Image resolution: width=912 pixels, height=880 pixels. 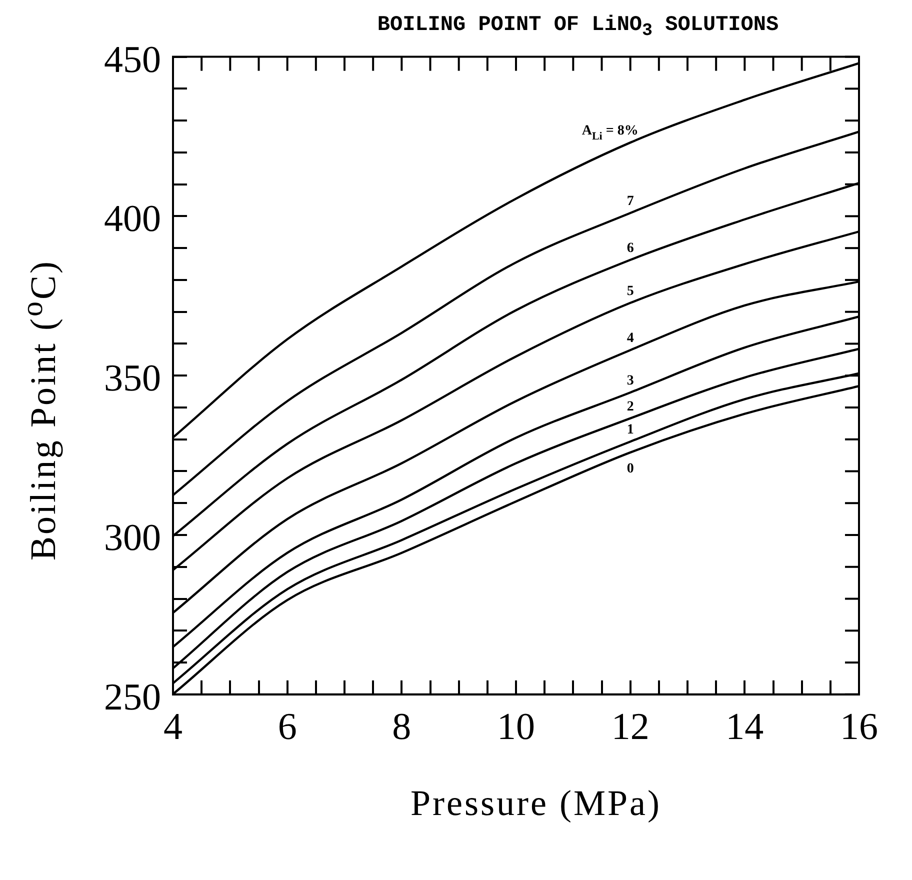 I want to click on chart-title: BOILING POINT OF LiNO$_{3}$ SOLUTIONS, so click(x=578, y=28).